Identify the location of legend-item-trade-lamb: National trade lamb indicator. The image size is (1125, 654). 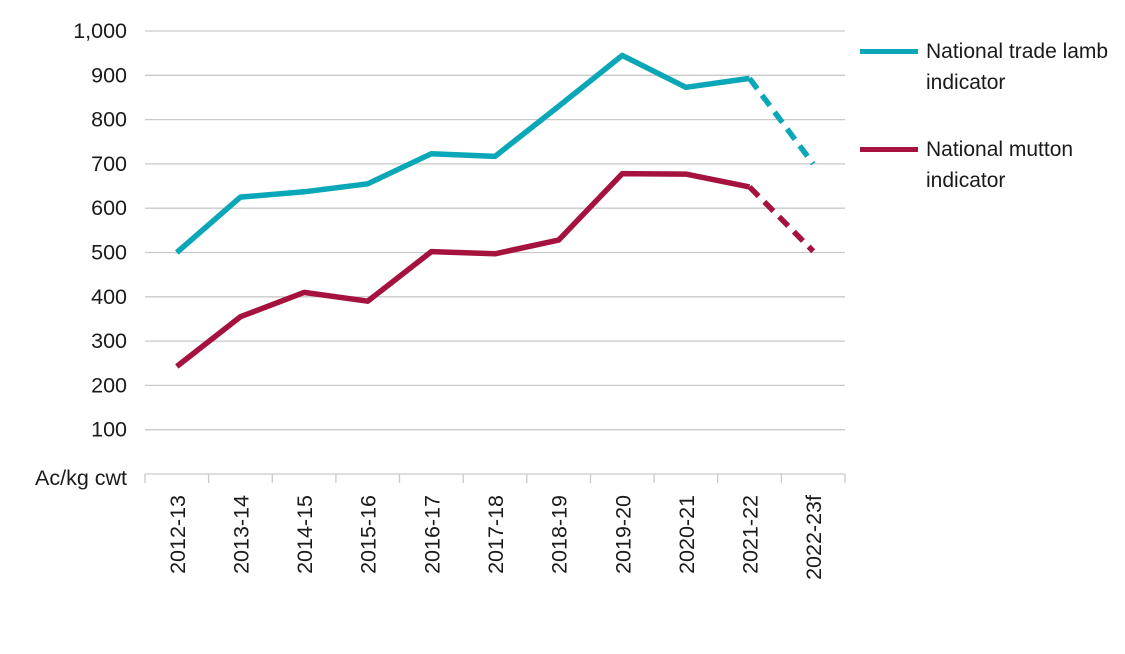
(988, 67).